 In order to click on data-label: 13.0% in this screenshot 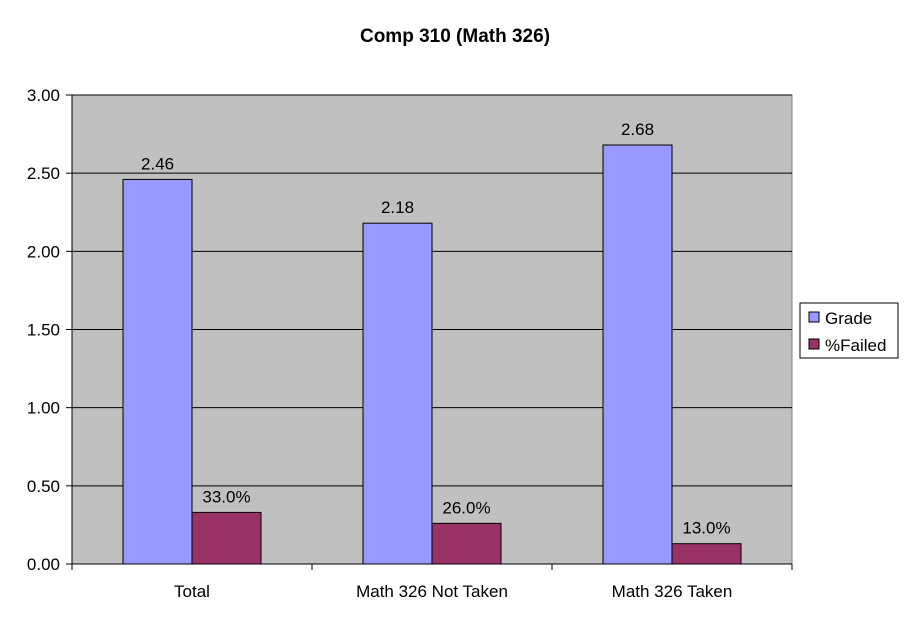, I will do `click(706, 528)`.